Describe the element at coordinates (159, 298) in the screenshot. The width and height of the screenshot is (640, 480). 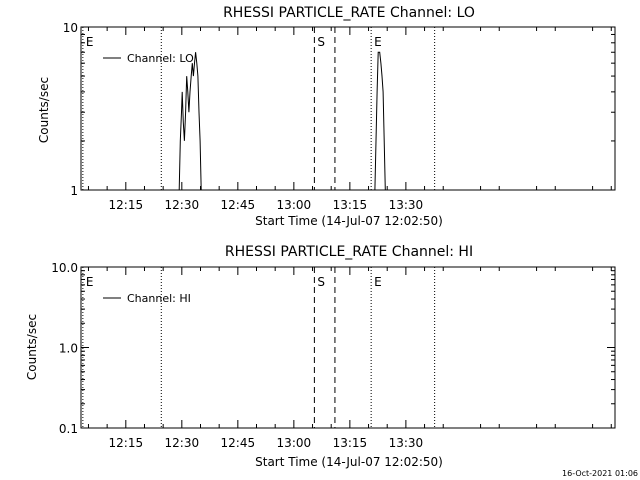
I see `legend-label: Channel: HI` at that location.